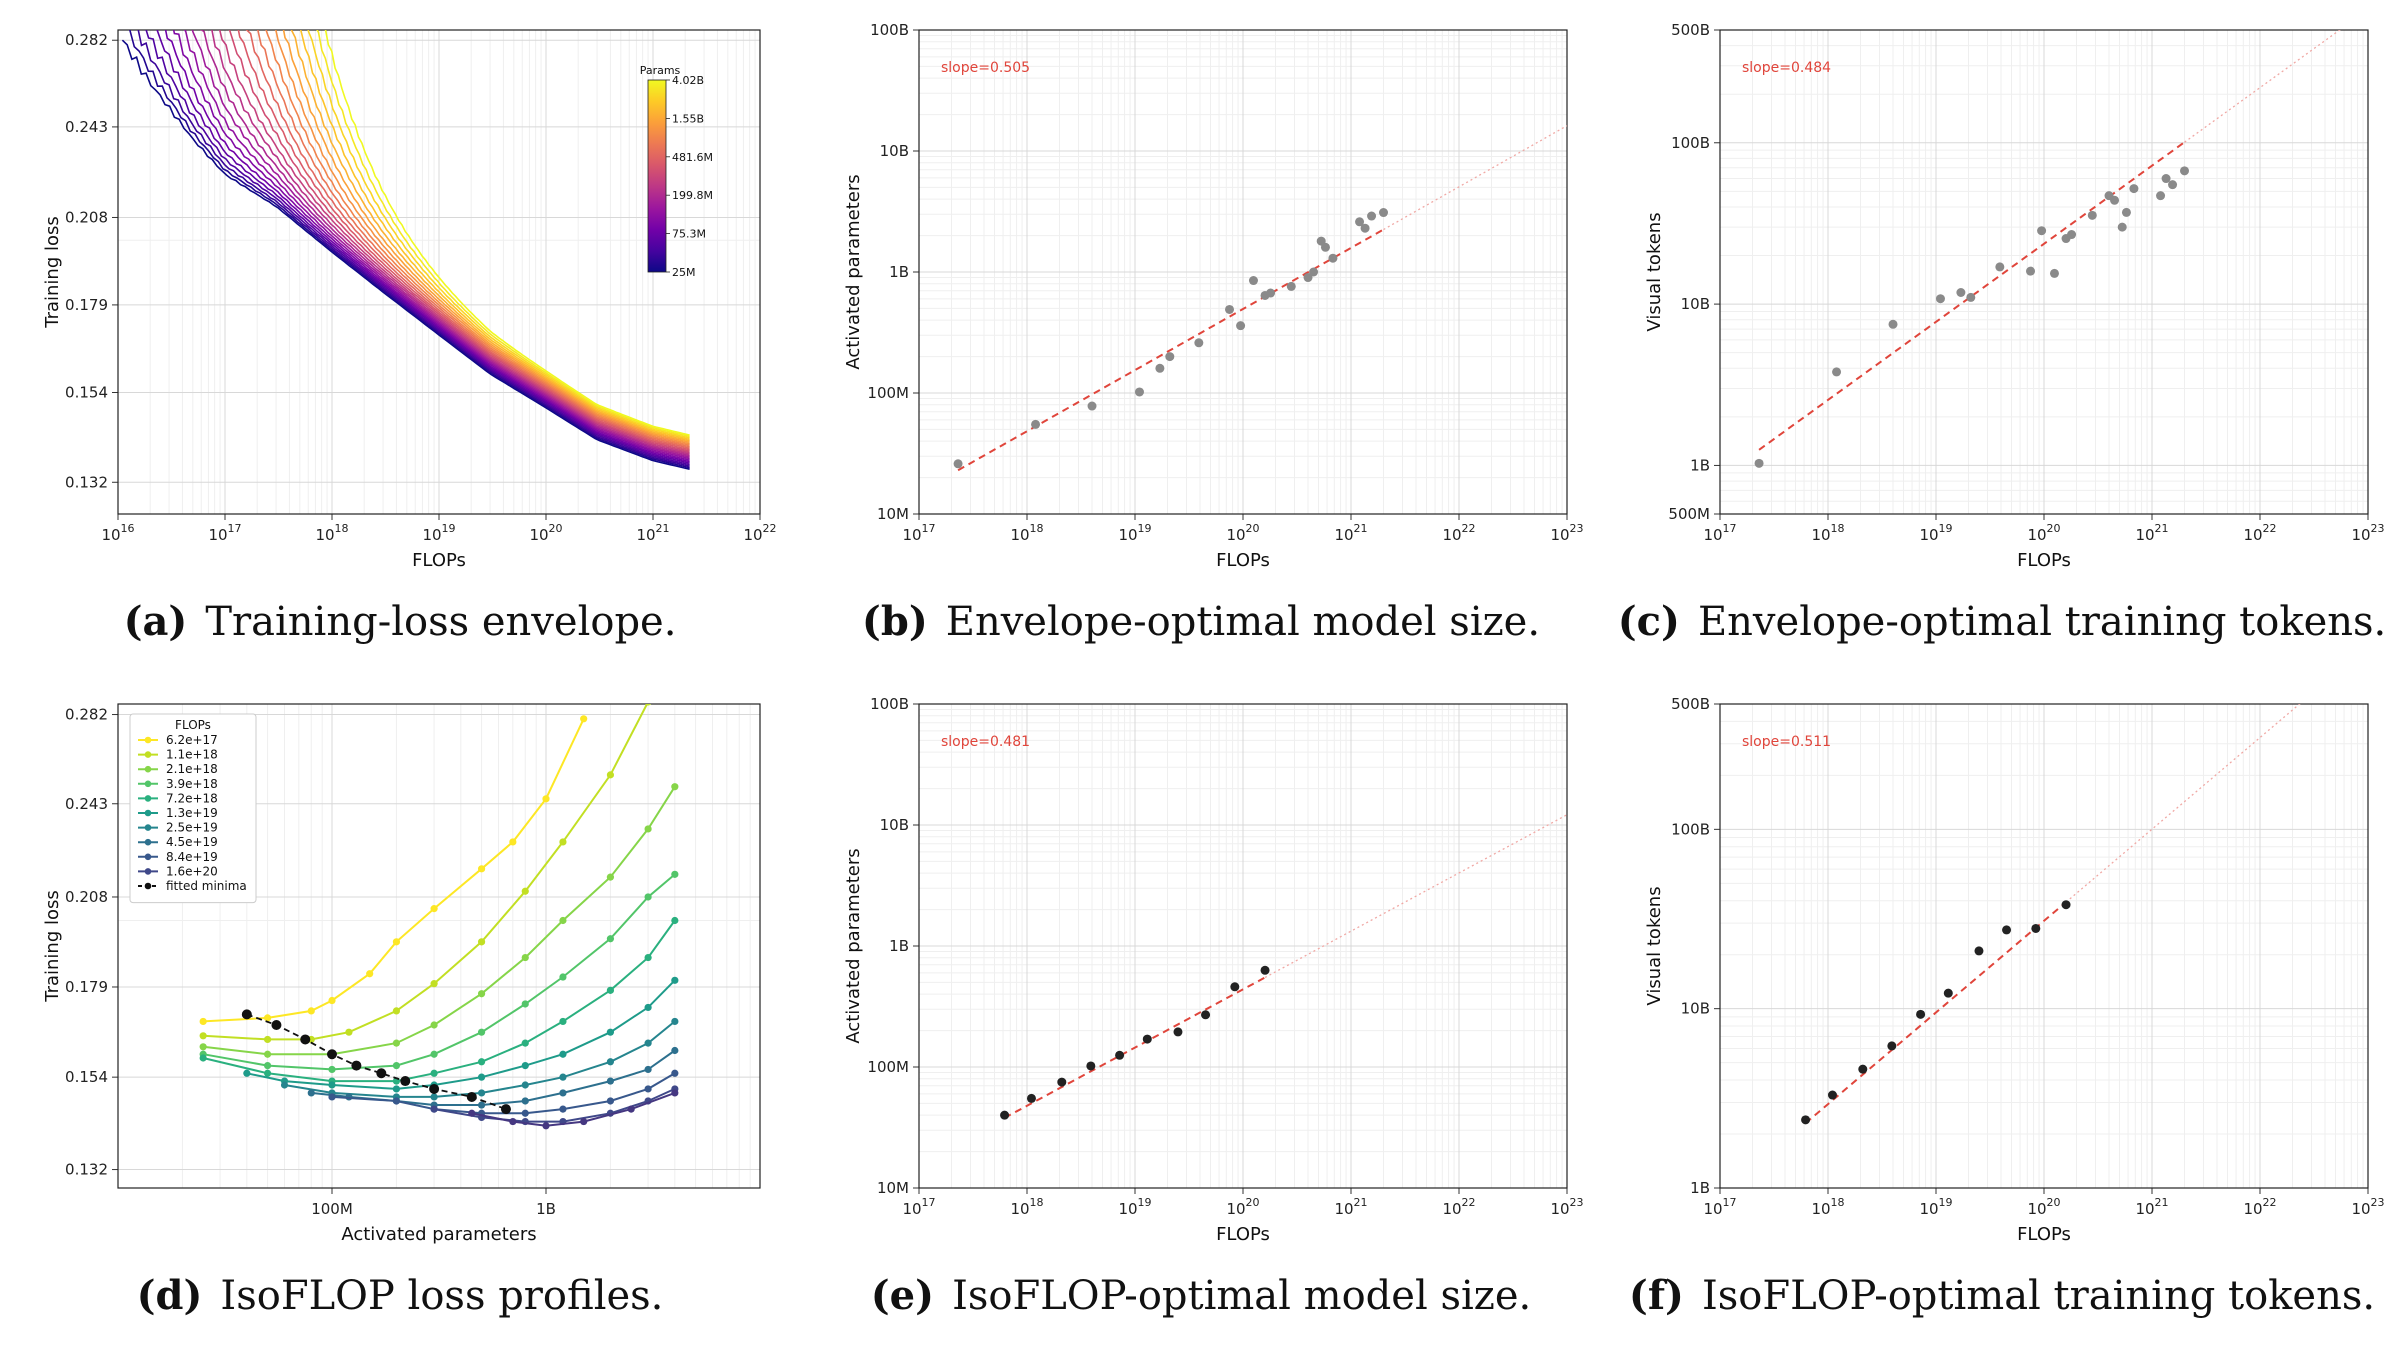  What do you see at coordinates (86, 715) in the screenshot?
I see `y-tick-label: 0.282` at bounding box center [86, 715].